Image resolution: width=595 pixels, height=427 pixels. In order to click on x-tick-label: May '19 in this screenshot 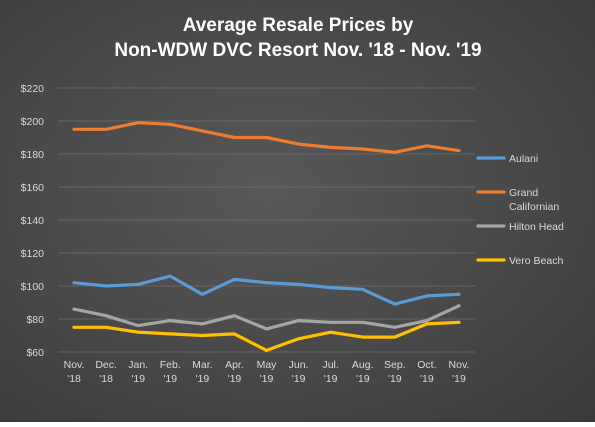, I will do `click(267, 372)`.